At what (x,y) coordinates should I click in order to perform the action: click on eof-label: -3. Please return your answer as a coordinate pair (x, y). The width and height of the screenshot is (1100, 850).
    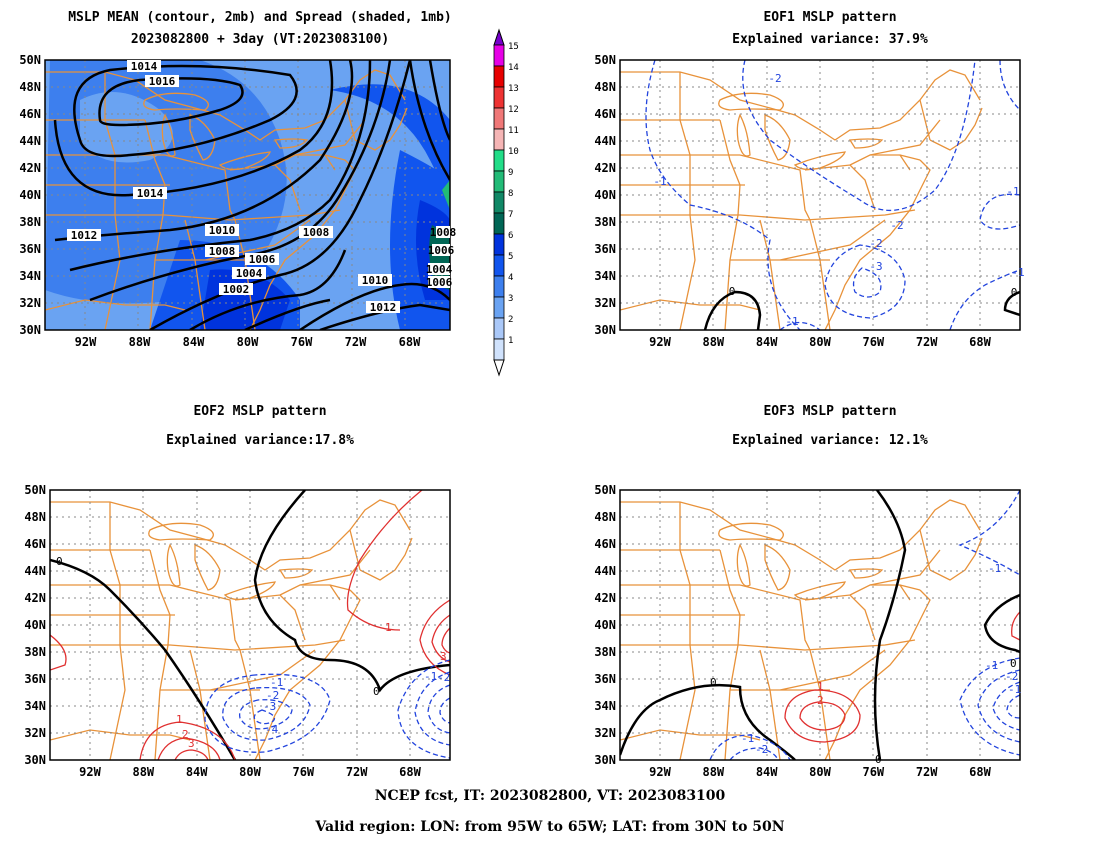
    Looking at the image, I should click on (875, 266).